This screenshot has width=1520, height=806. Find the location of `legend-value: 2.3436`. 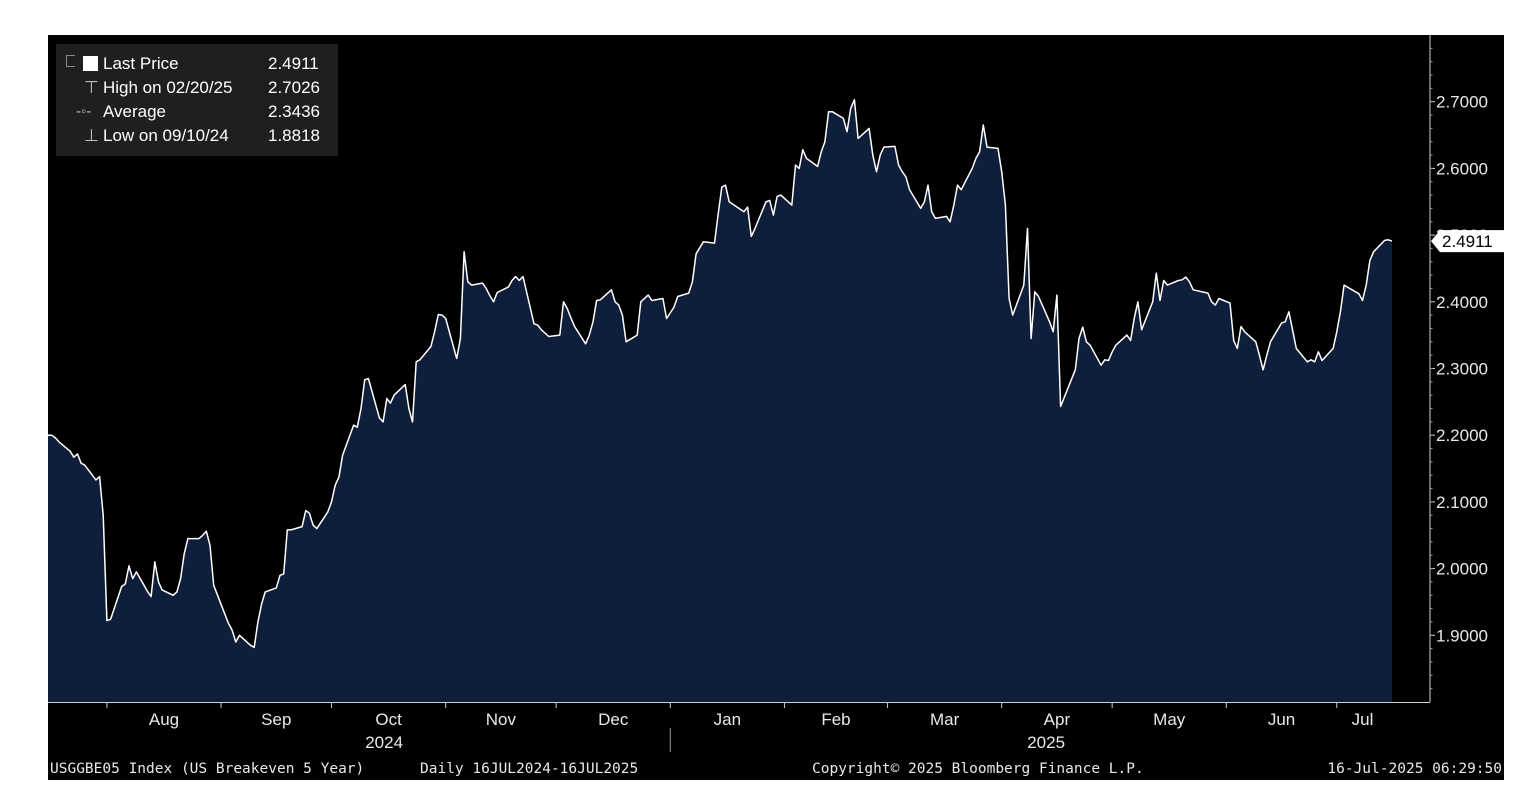

legend-value: 2.3436 is located at coordinates (294, 111).